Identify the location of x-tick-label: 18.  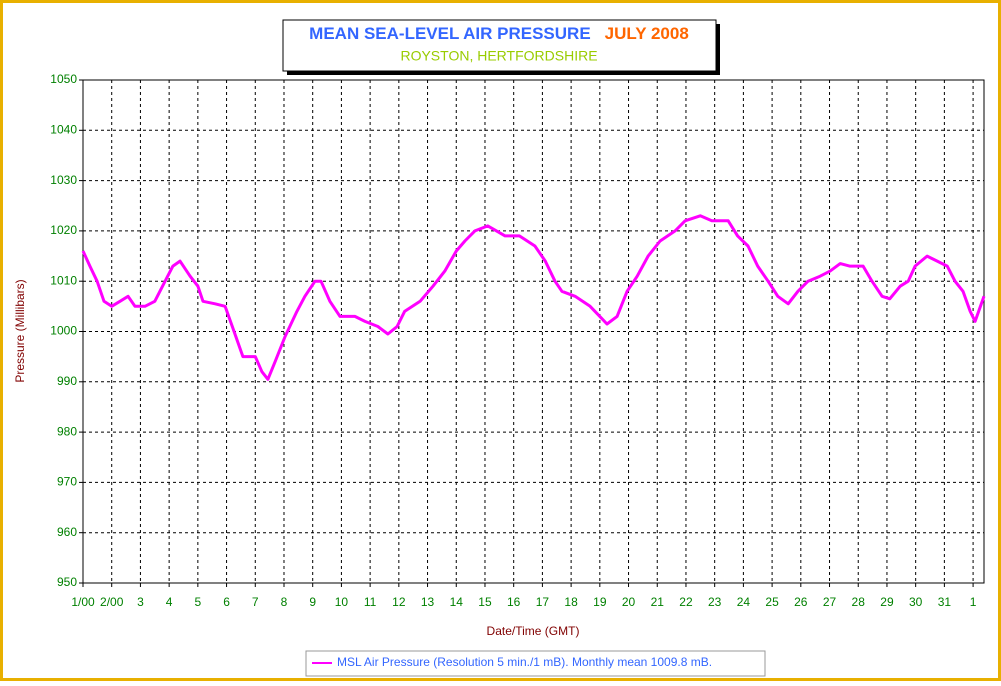
(571, 602).